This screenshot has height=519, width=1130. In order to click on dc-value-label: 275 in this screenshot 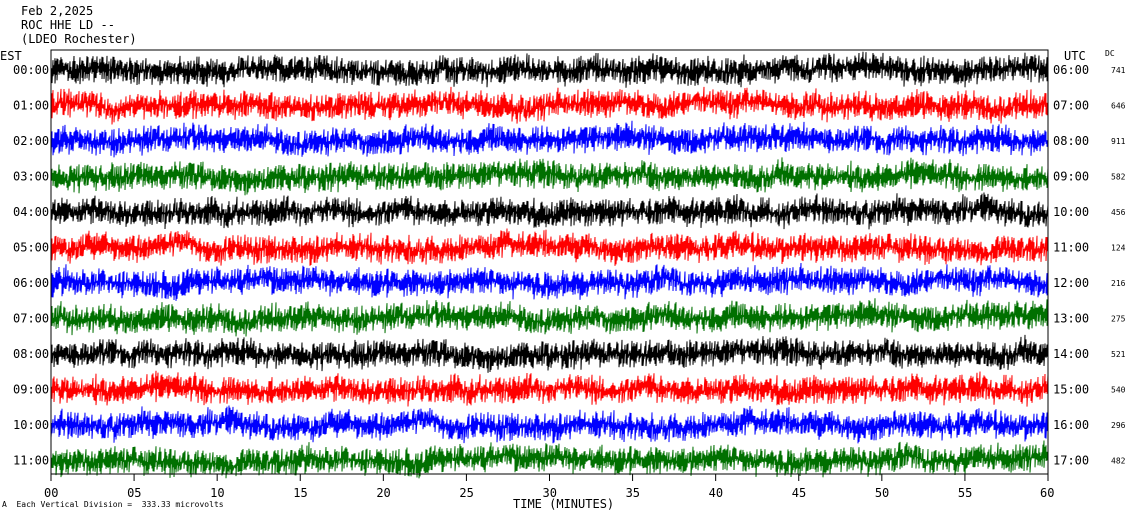, I will do `click(1118, 319)`.